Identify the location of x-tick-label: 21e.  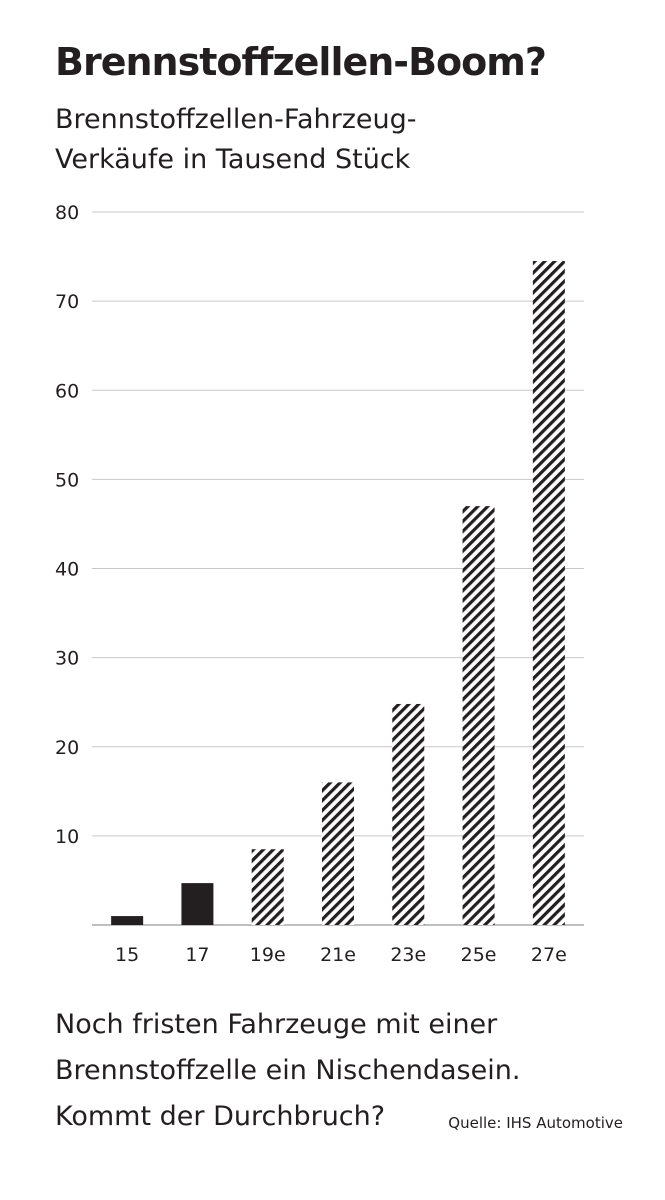
(338, 955).